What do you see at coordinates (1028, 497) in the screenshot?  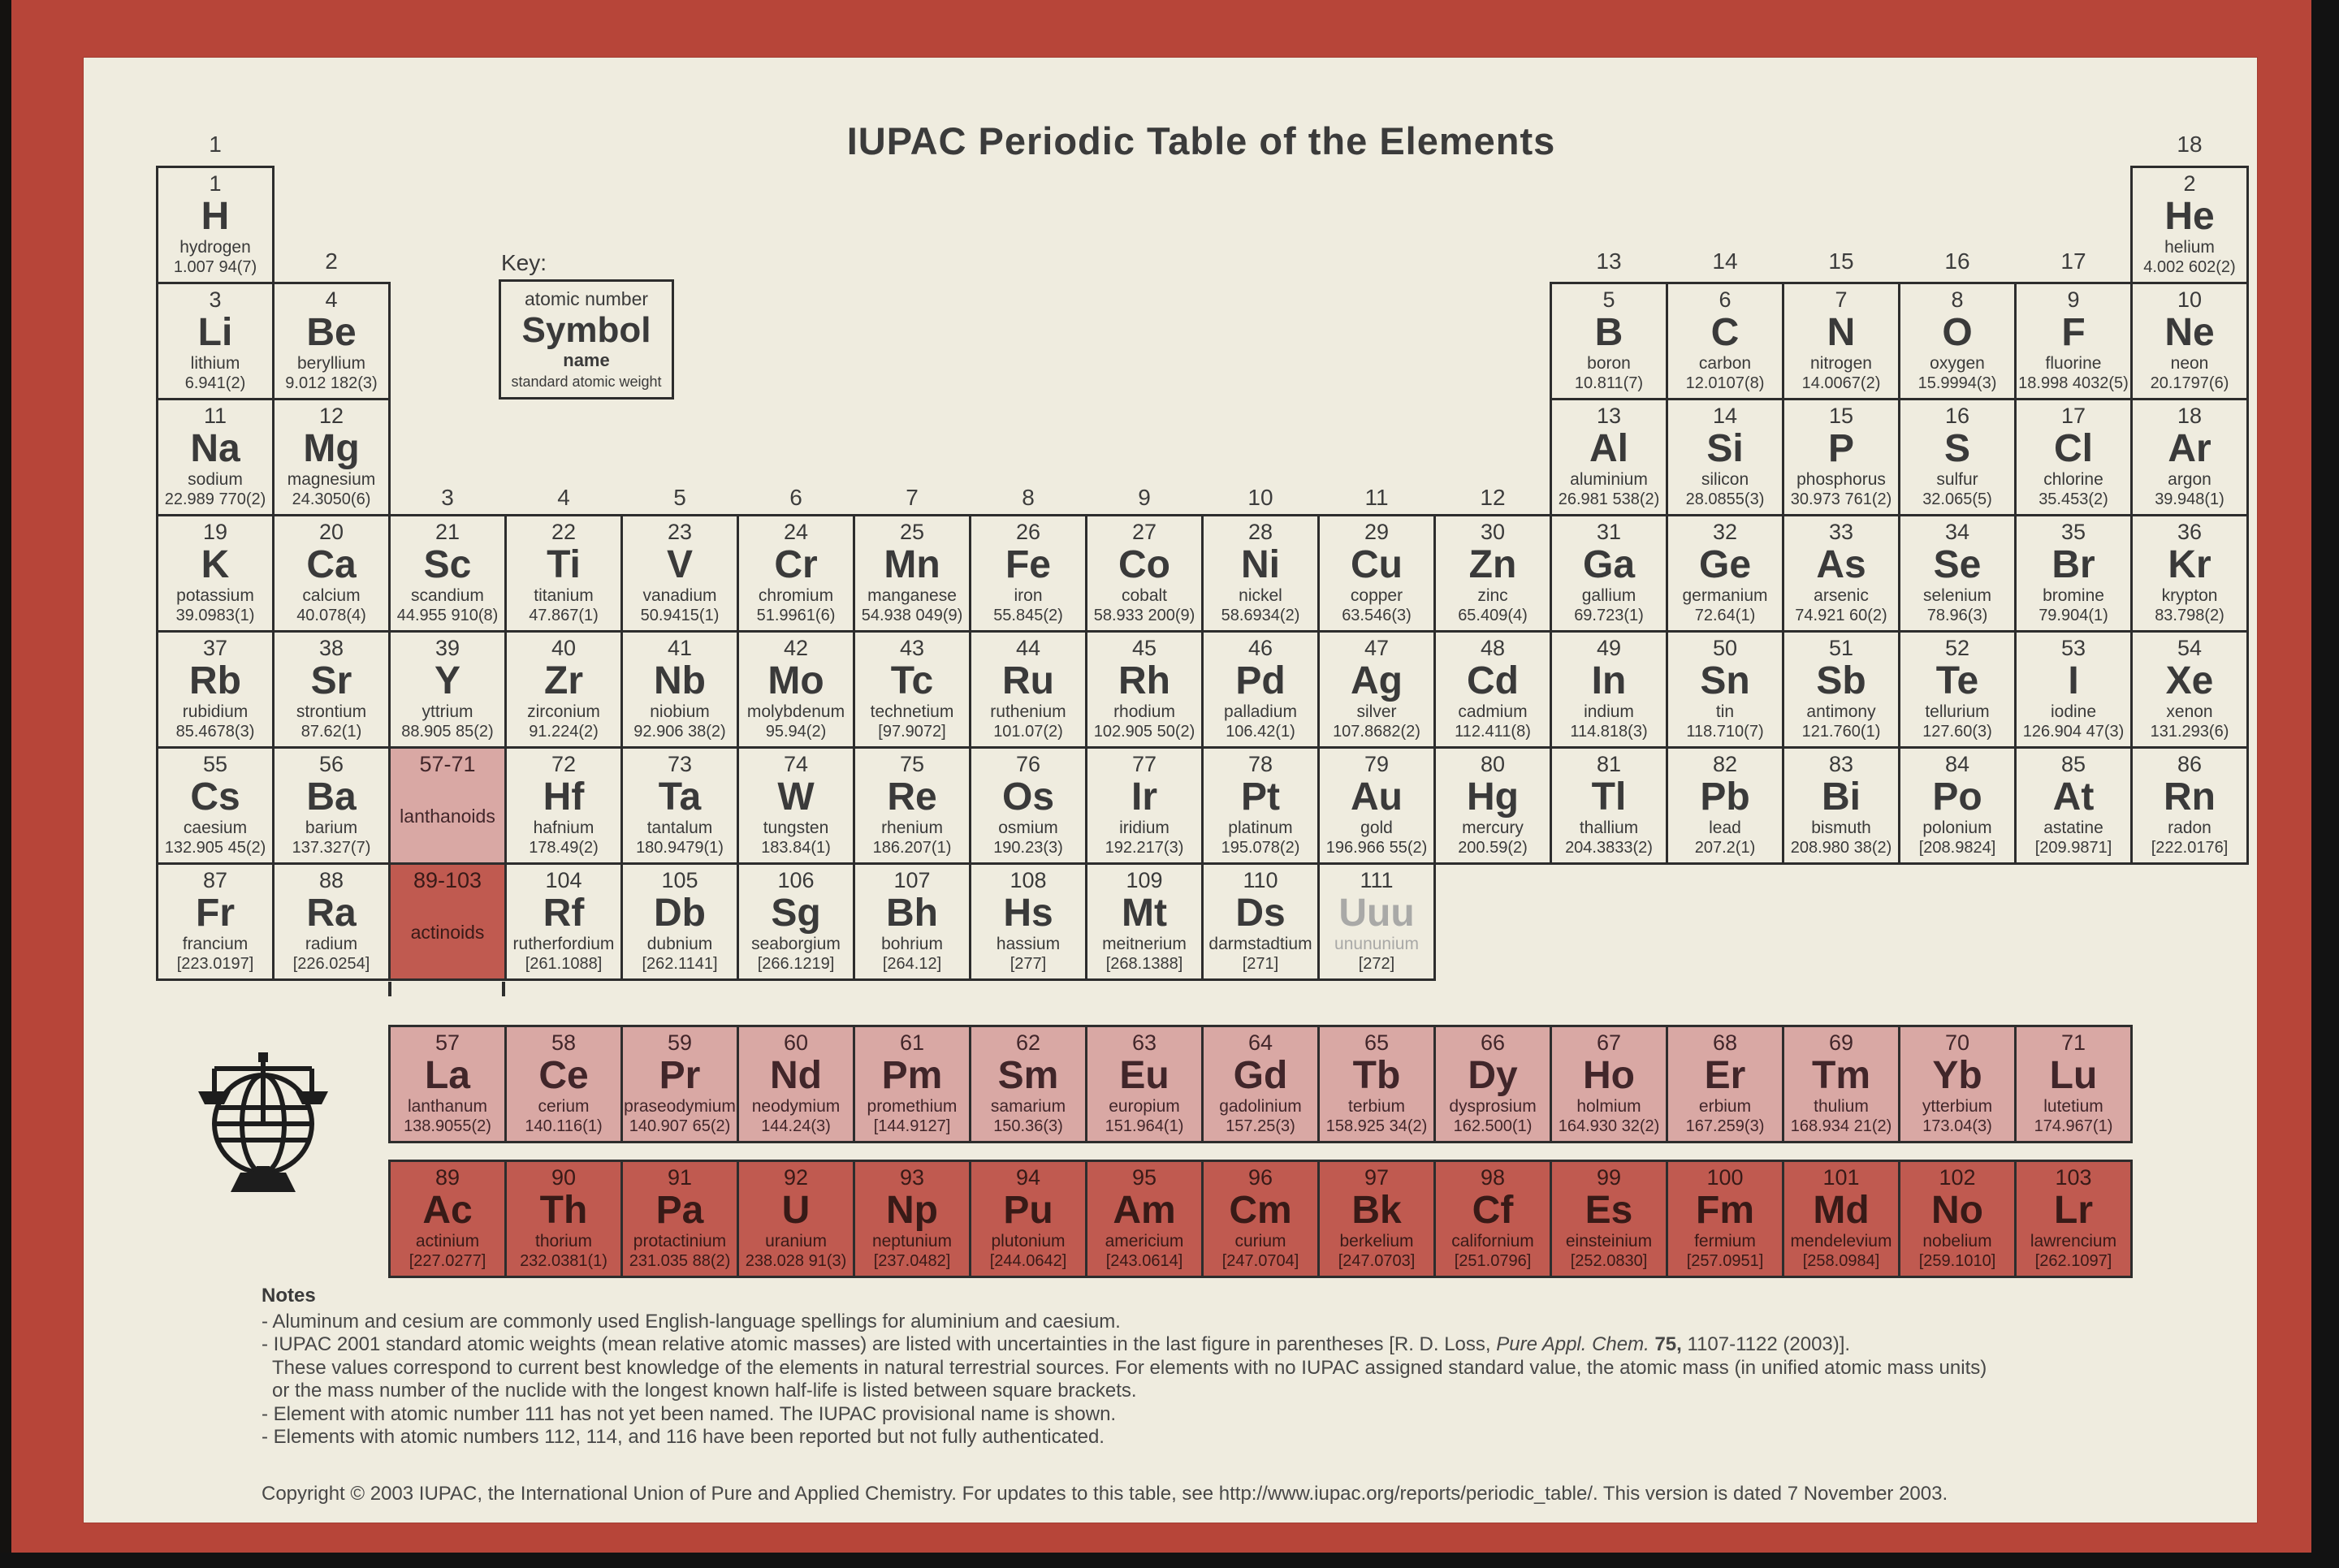 I see `group-label-8: 8` at bounding box center [1028, 497].